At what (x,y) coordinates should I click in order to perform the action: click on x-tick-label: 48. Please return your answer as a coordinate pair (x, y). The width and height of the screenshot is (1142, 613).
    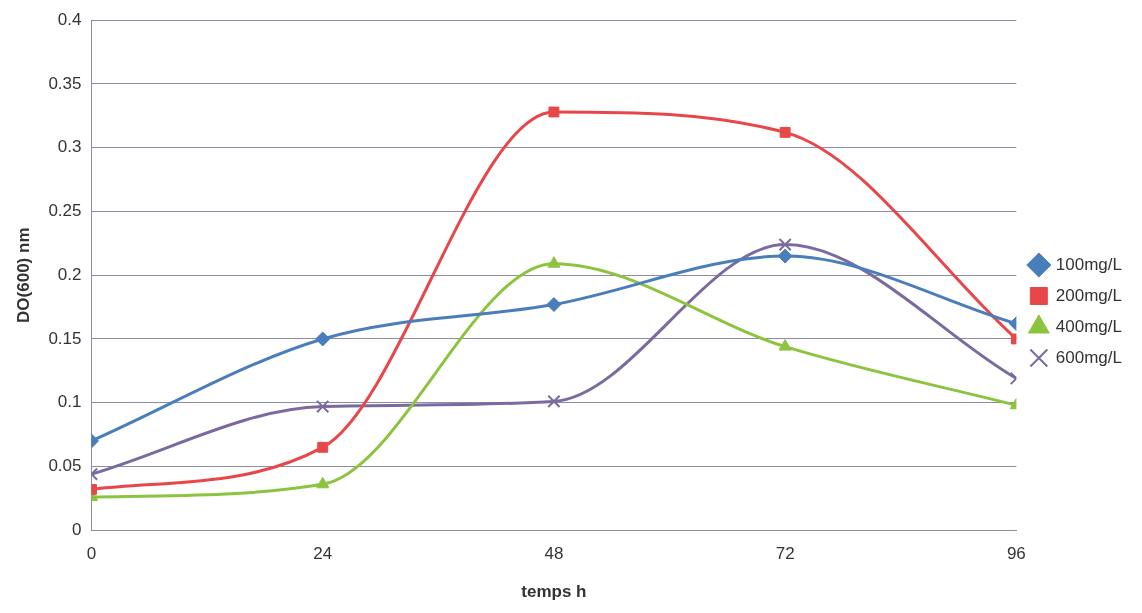
    Looking at the image, I should click on (554, 554).